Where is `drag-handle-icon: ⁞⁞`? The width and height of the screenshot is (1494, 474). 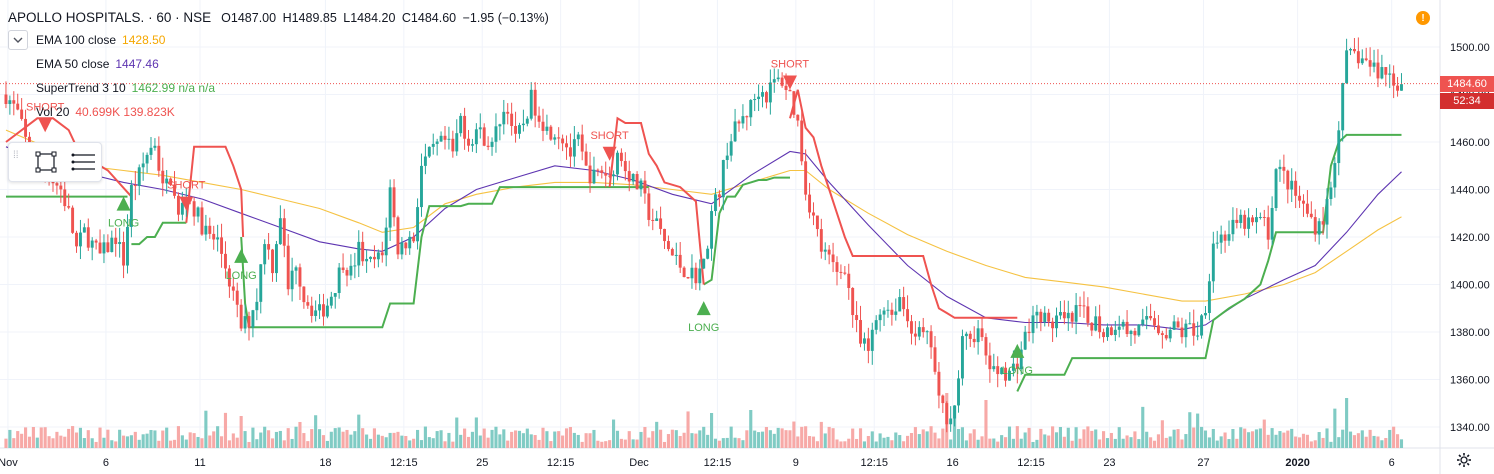 drag-handle-icon: ⁞⁞ is located at coordinates (16, 155).